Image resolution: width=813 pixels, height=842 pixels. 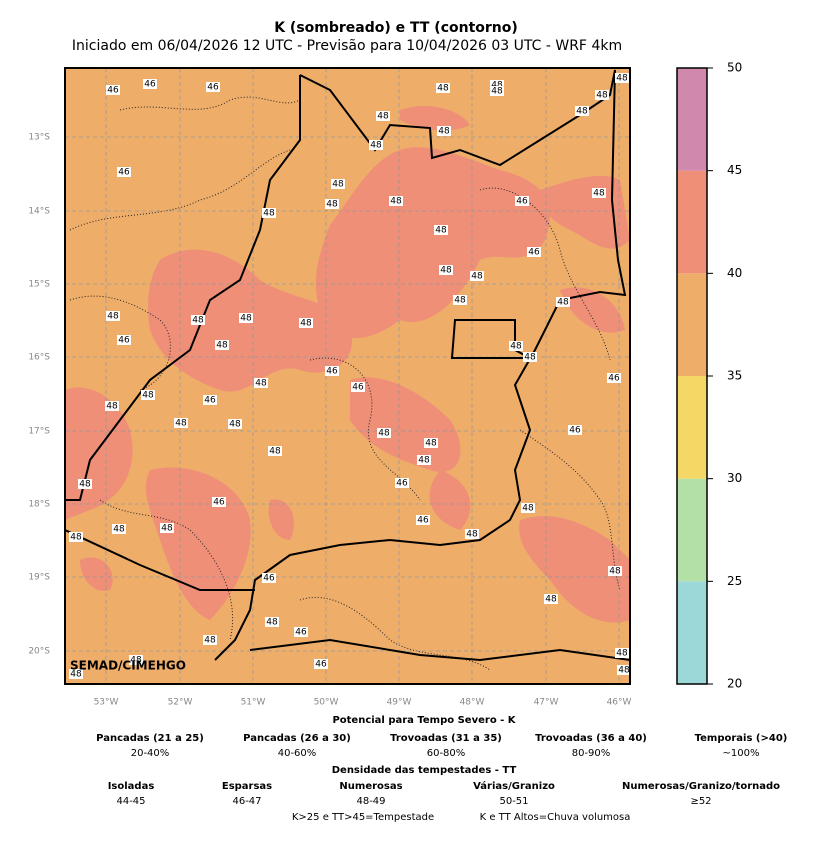 What do you see at coordinates (734, 684) in the screenshot?
I see `colorbar-tick-label: 20` at bounding box center [734, 684].